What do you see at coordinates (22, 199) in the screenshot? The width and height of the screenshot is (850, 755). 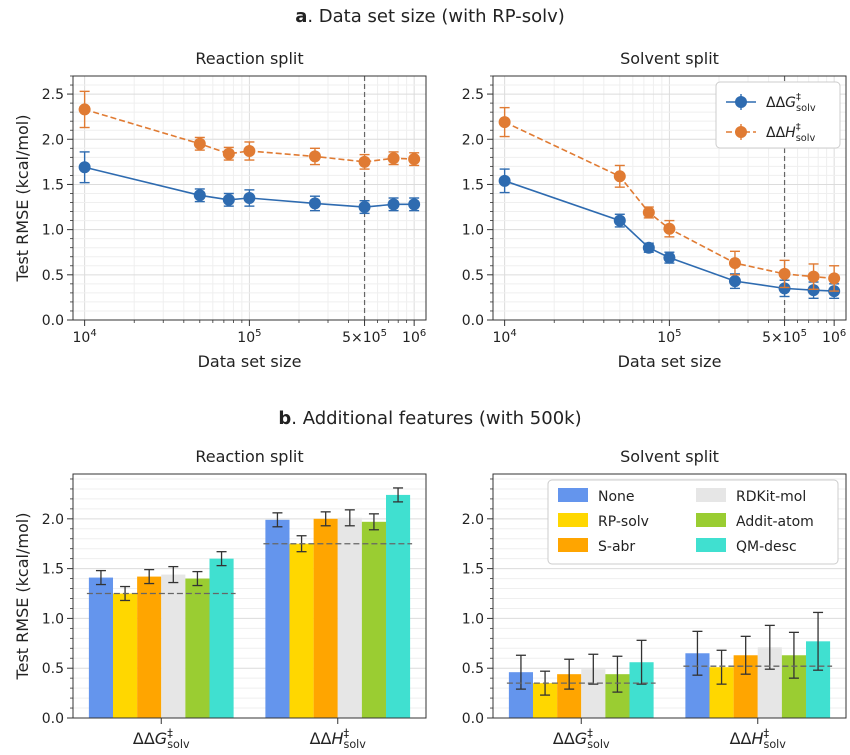 I see `y-axis-label: Test RMSE (kcal/mol)` at bounding box center [22, 199].